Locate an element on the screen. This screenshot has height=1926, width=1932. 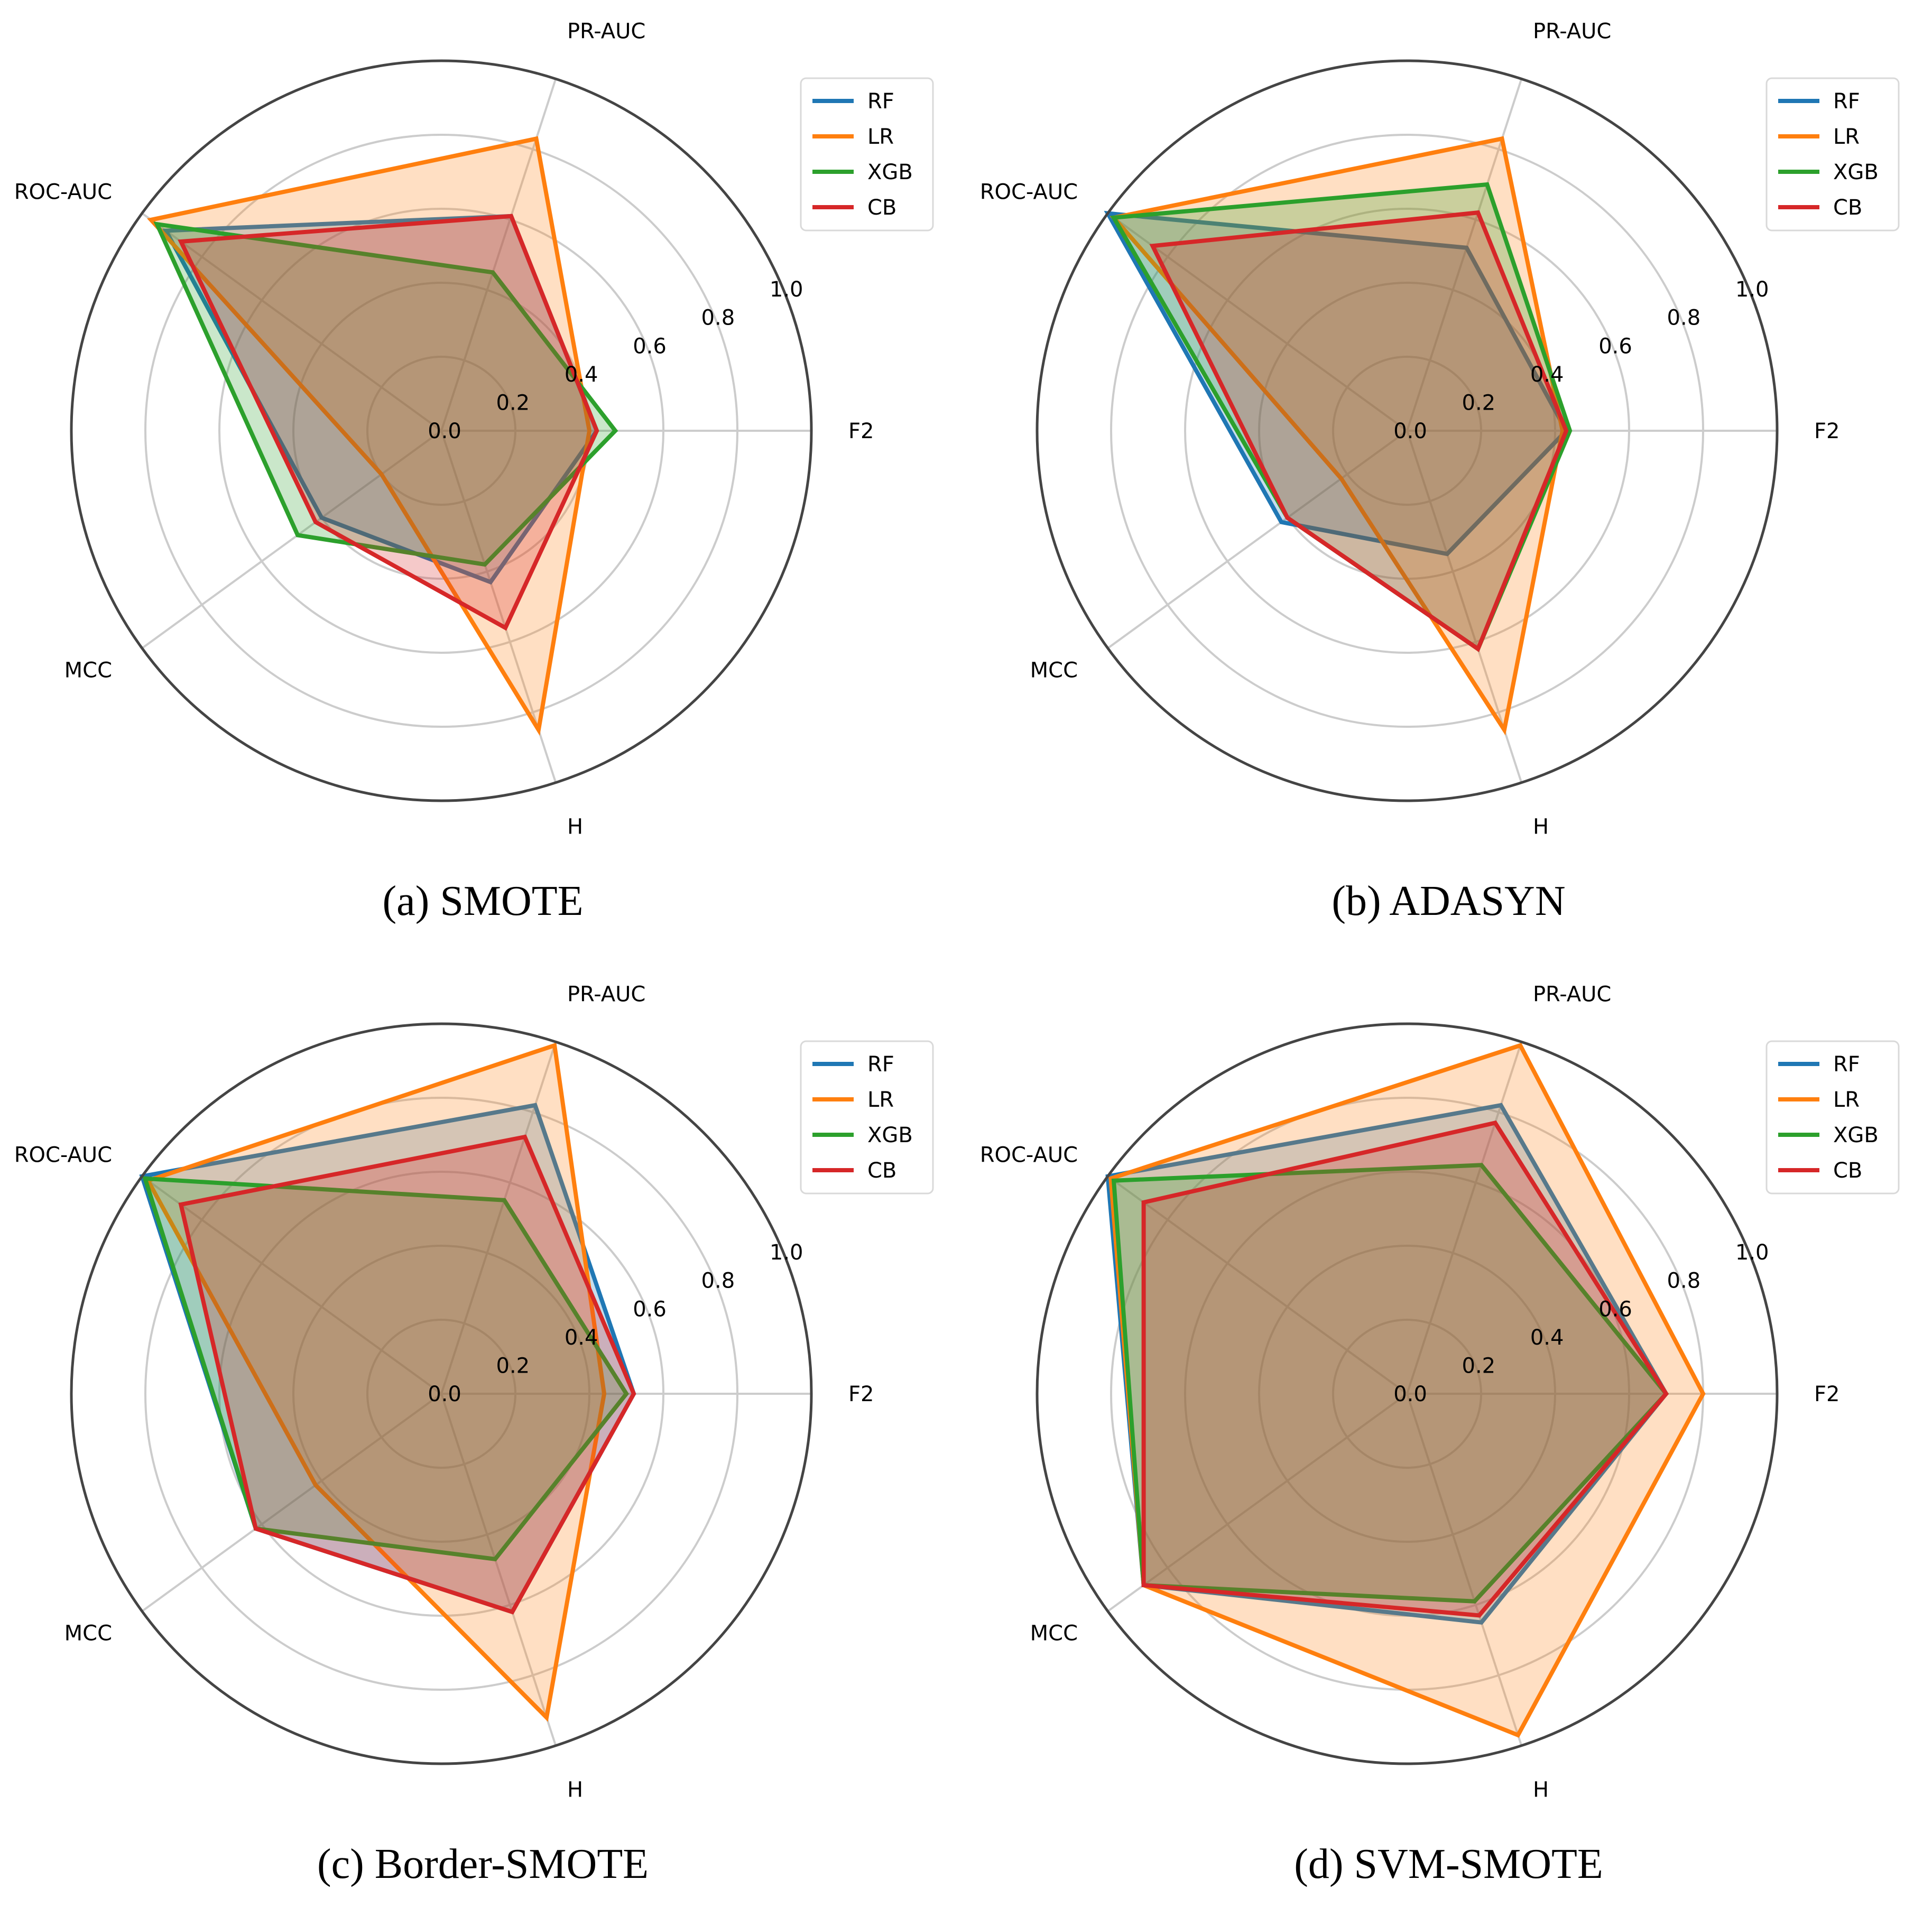
panel-caption: (a) SMOTE is located at coordinates (483, 901).